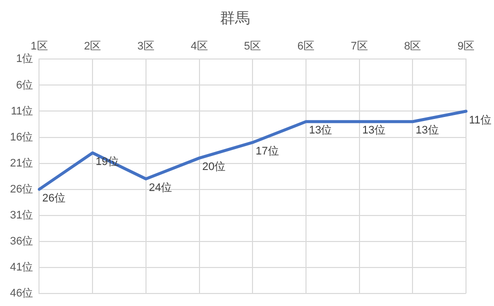  What do you see at coordinates (39, 46) in the screenshot?
I see `x-tick-label: 1区` at bounding box center [39, 46].